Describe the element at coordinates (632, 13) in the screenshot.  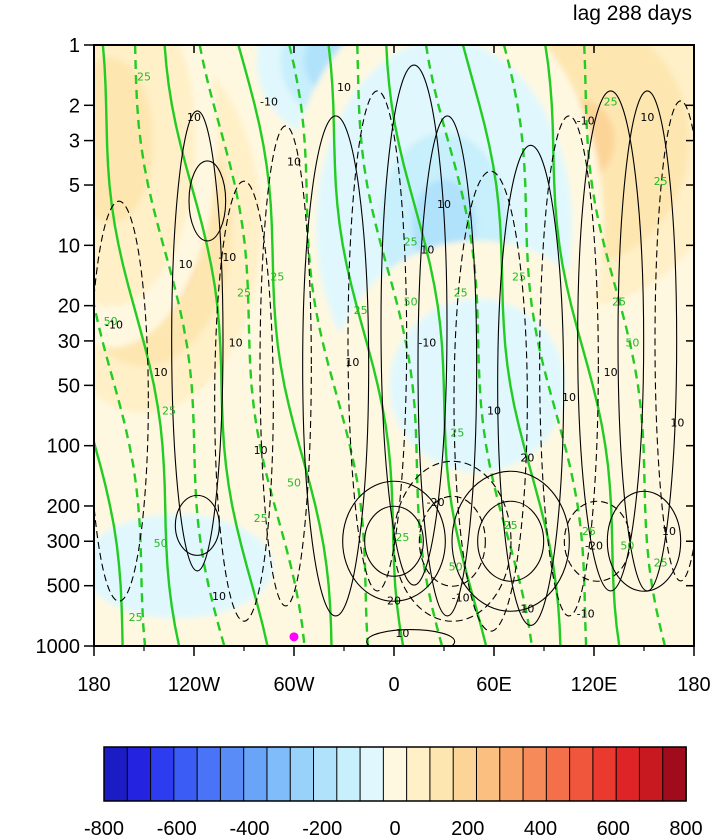
I see `chart-title: lag 288 days` at that location.